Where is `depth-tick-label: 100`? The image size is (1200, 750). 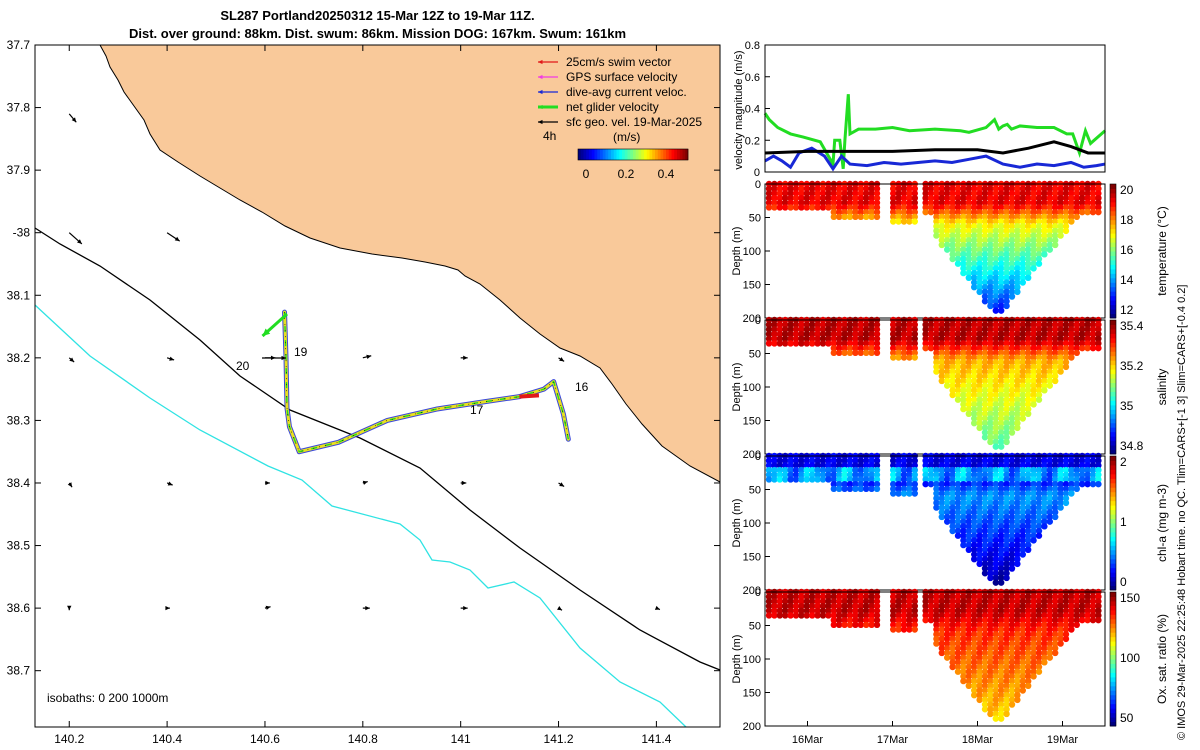
depth-tick-label: 100 is located at coordinates (752, 388).